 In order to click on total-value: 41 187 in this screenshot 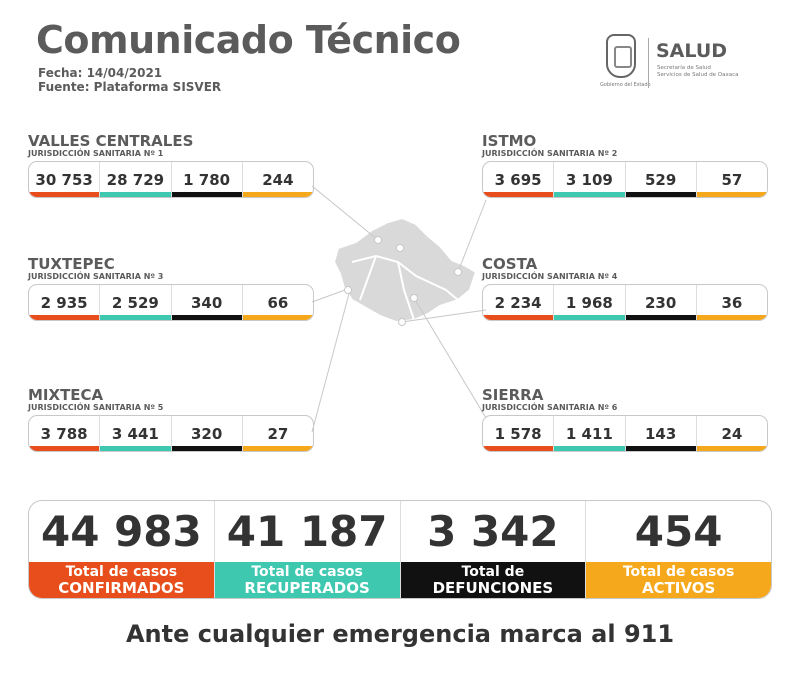, I will do `click(307, 531)`.